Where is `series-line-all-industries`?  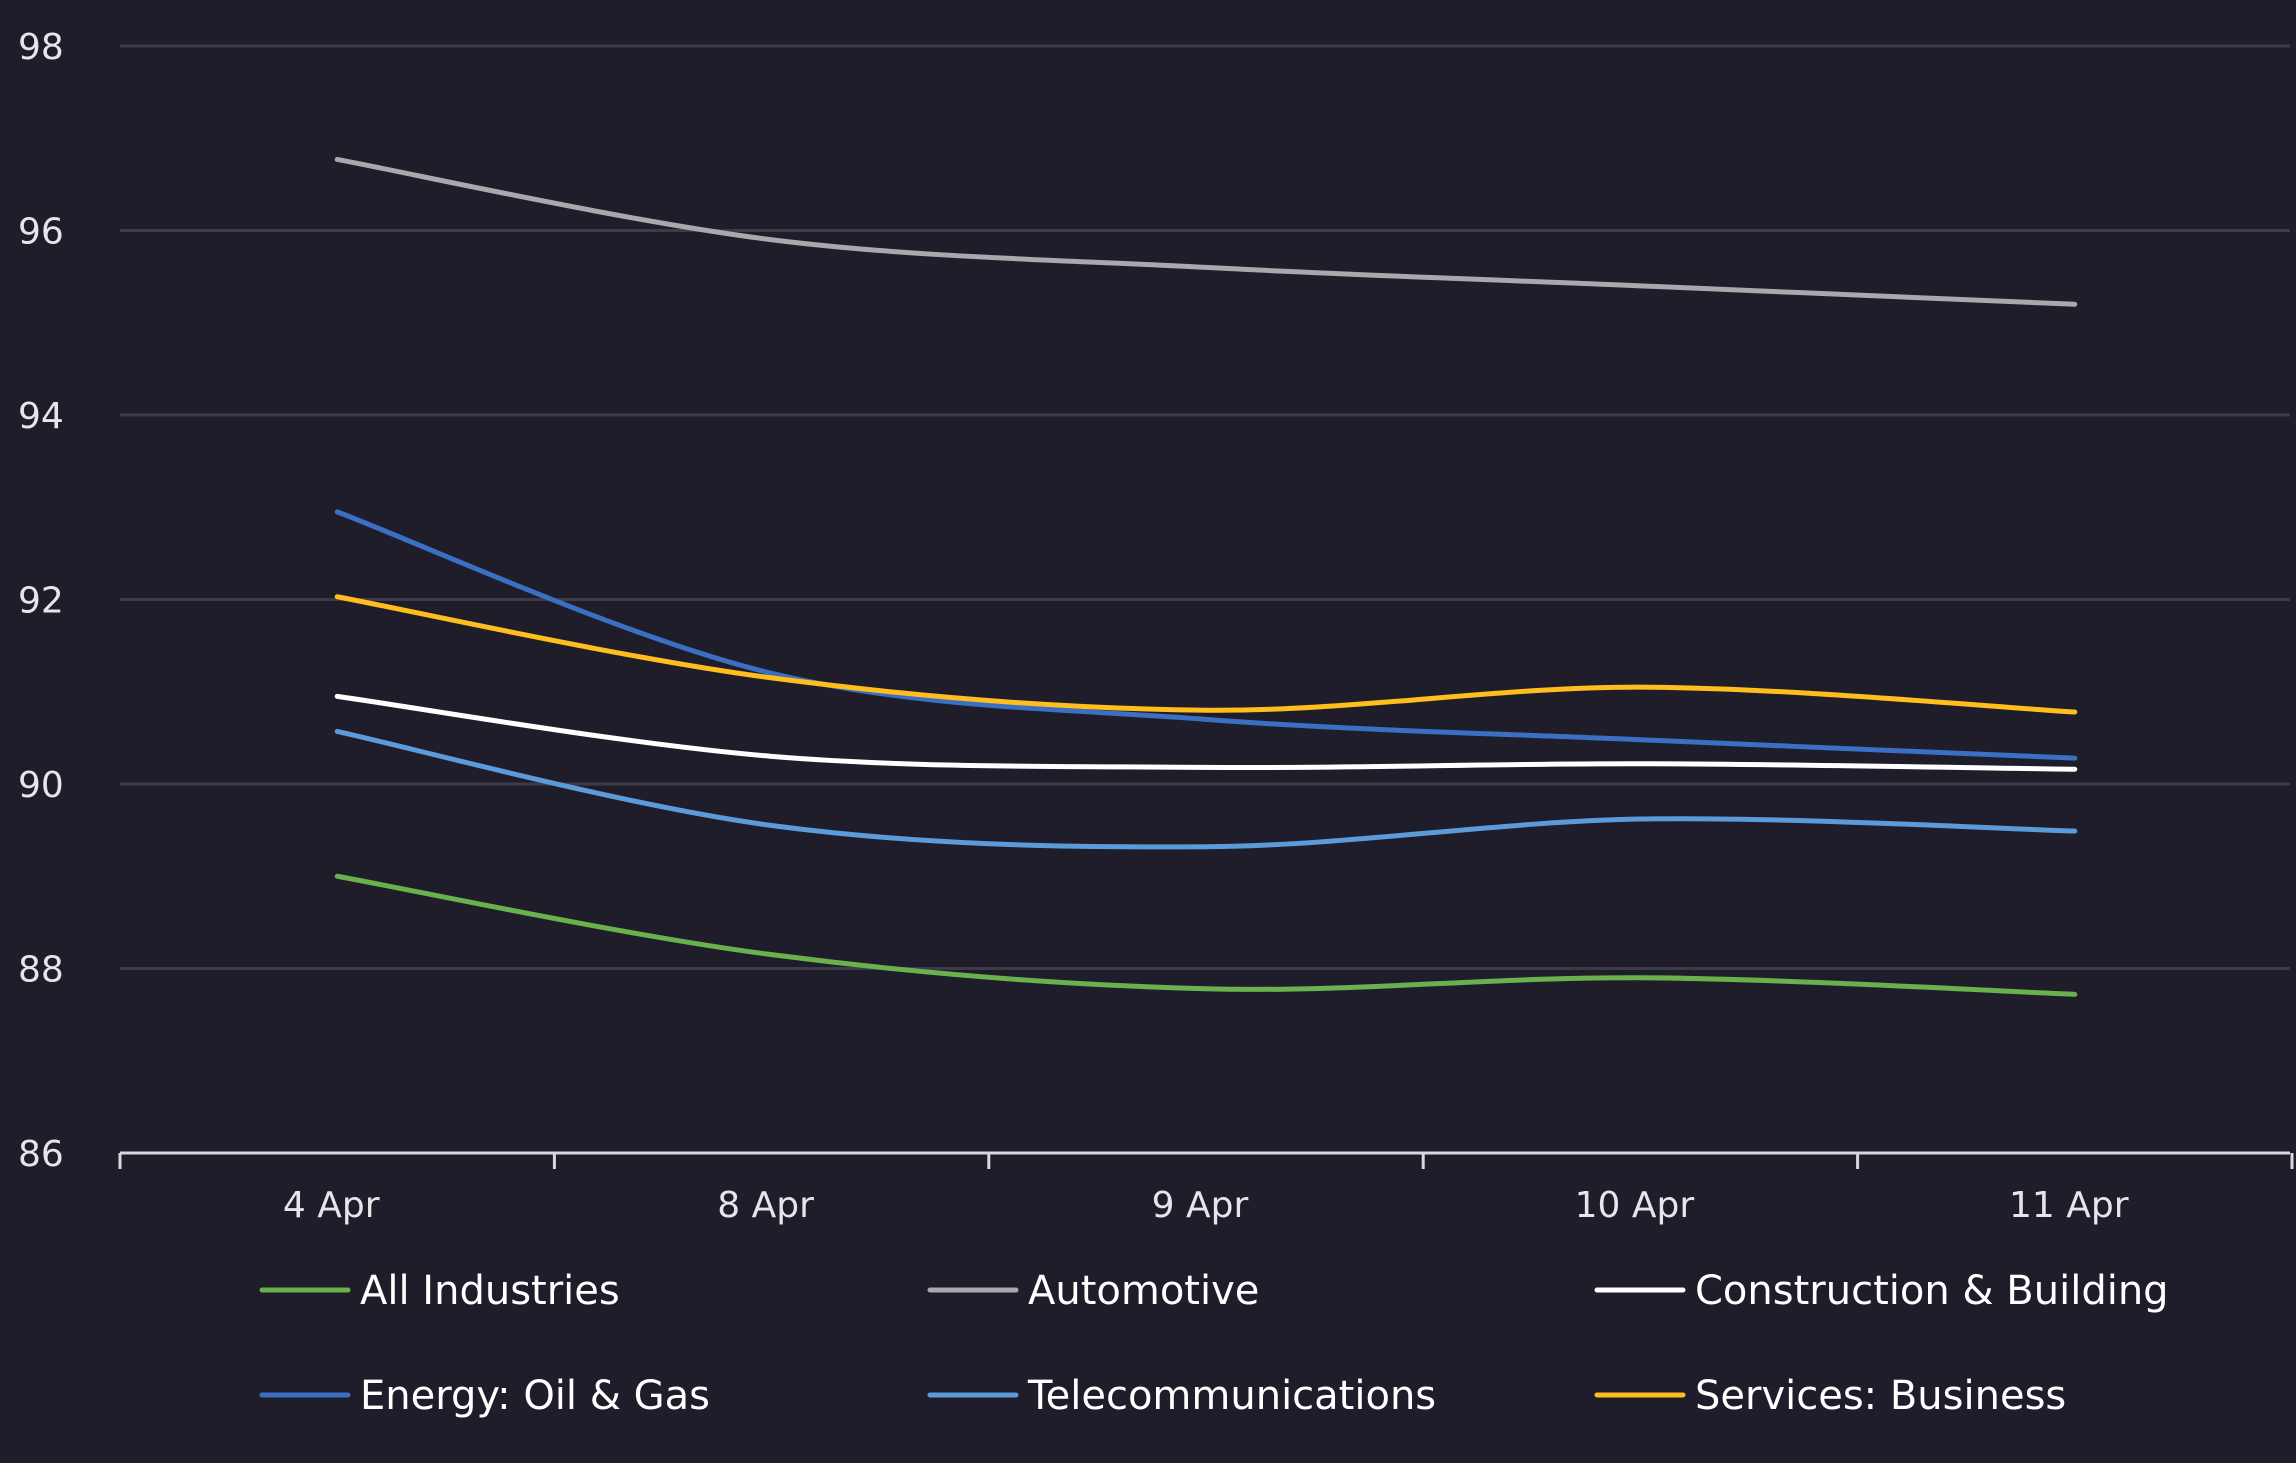
series-line-all-industries is located at coordinates (1206, 935).